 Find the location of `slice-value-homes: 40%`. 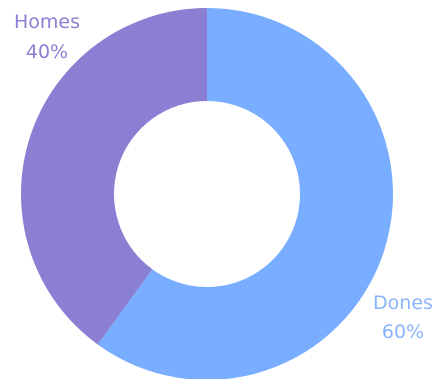

slice-value-homes: 40% is located at coordinates (47, 52).